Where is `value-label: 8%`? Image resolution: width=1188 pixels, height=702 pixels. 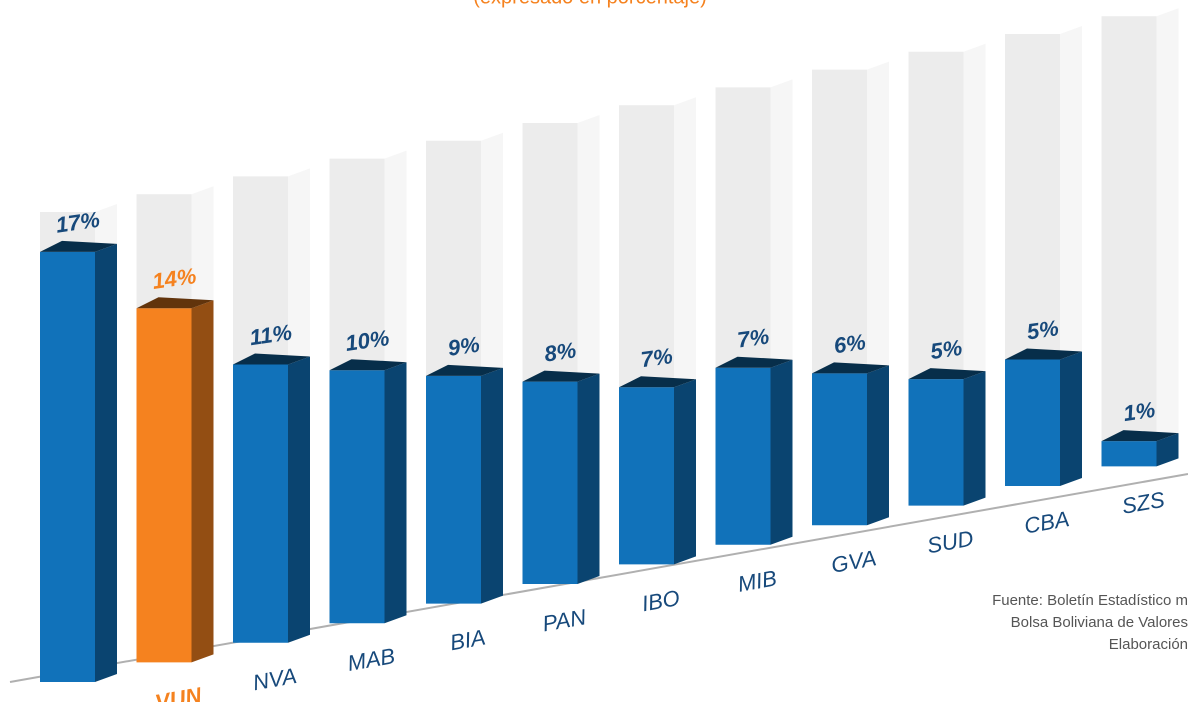 value-label: 8% is located at coordinates (560, 351).